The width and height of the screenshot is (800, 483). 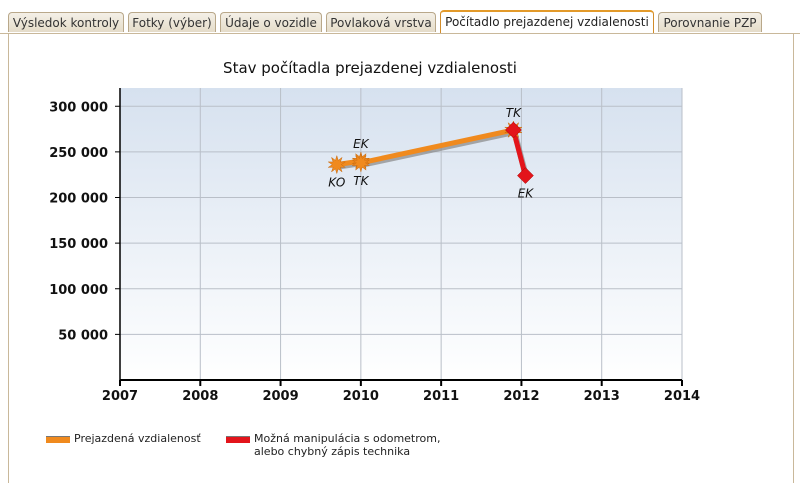 I want to click on legend-label-distance: Prejazdená vzdialenosť, so click(x=137, y=438).